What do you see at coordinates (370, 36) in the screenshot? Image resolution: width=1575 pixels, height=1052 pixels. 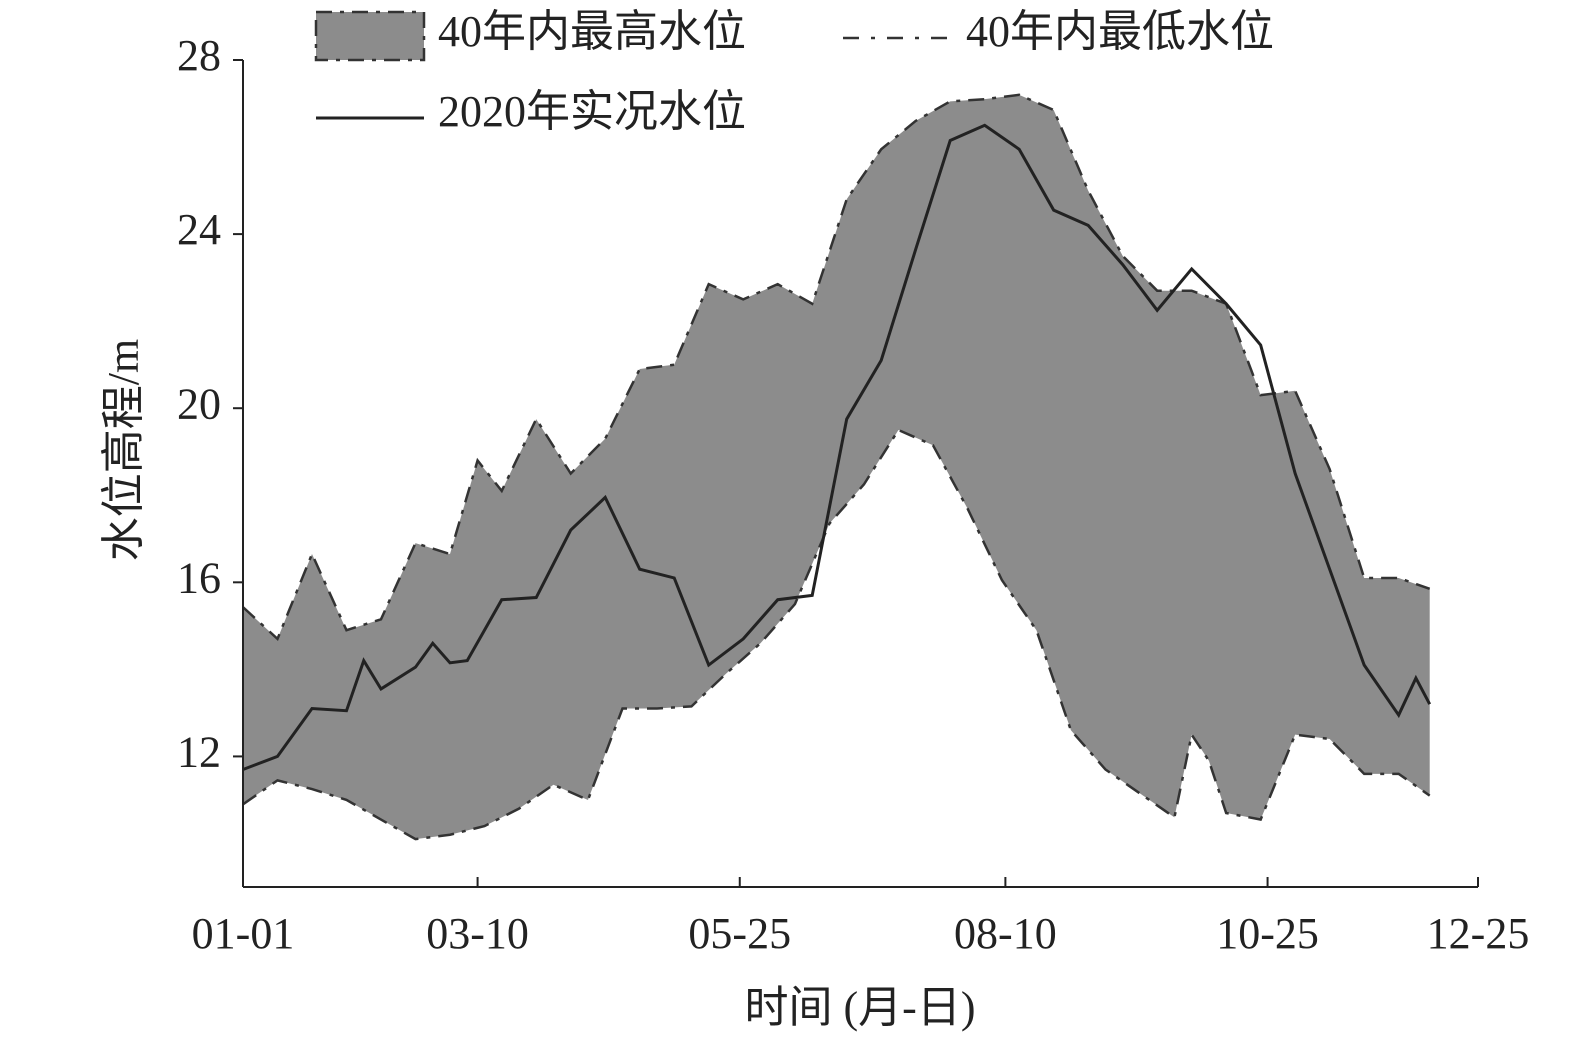 I see `legend-swatch` at bounding box center [370, 36].